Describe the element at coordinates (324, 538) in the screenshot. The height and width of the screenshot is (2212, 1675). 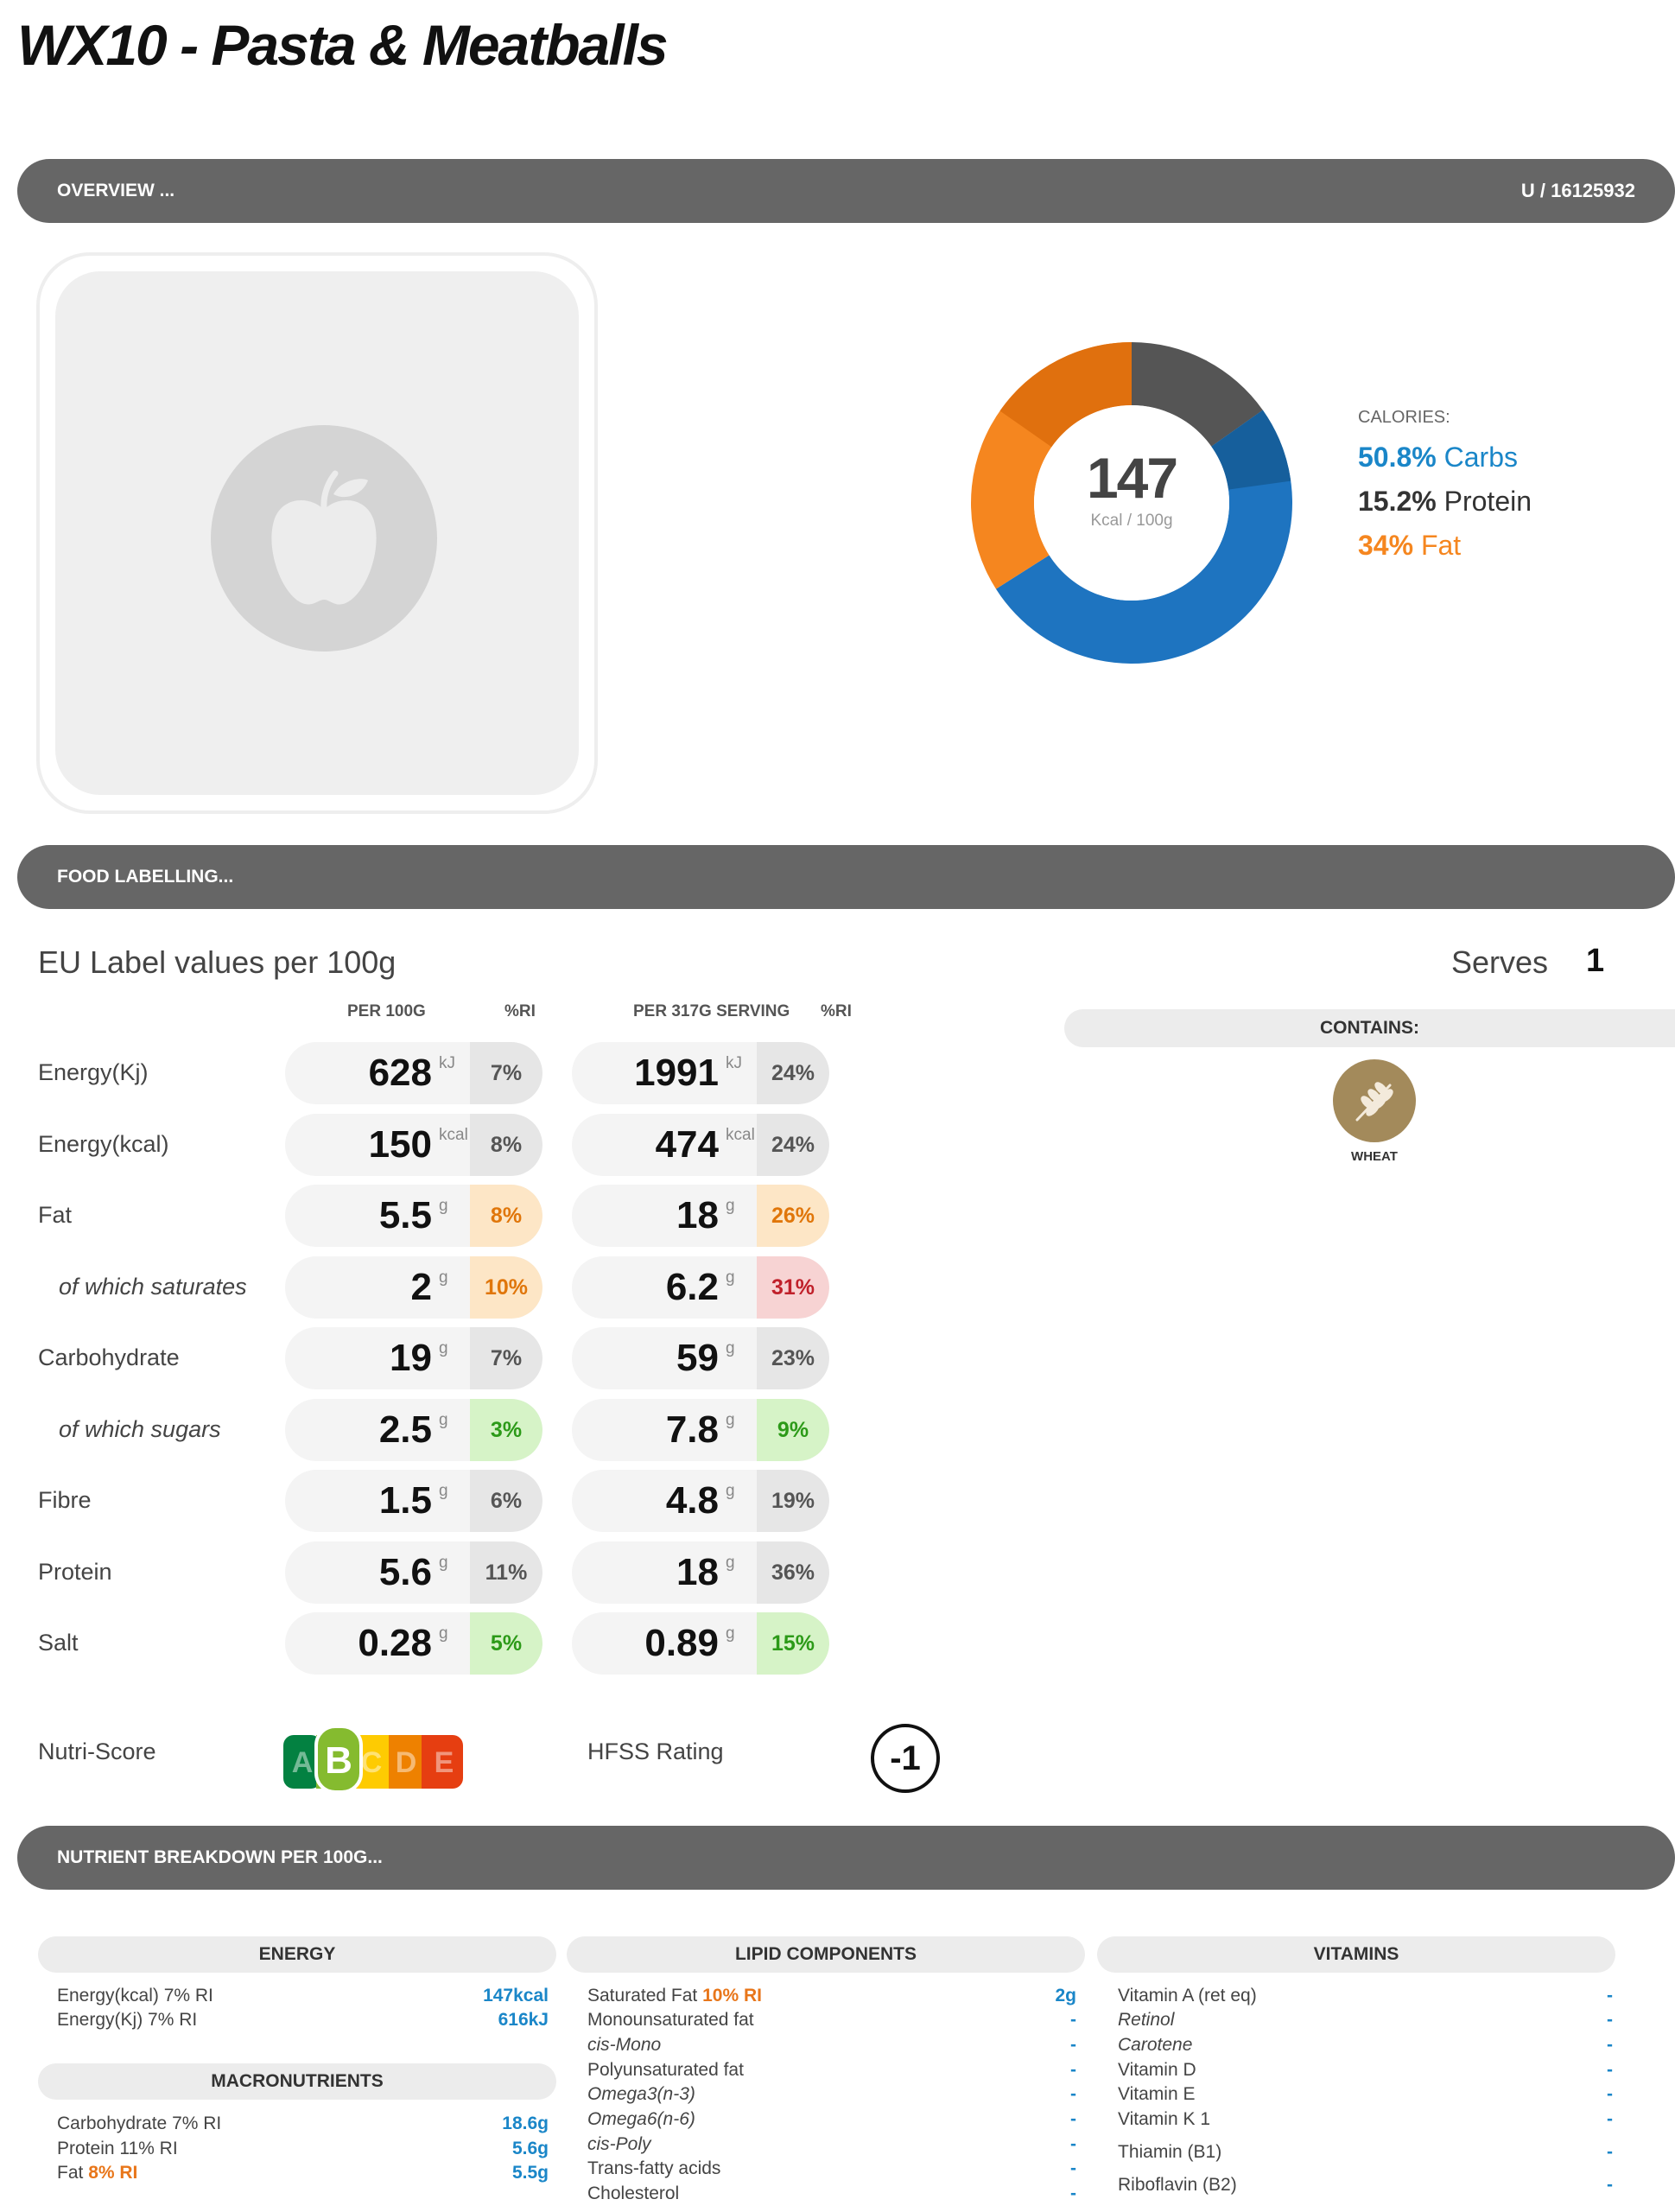
I see `apple-icon` at that location.